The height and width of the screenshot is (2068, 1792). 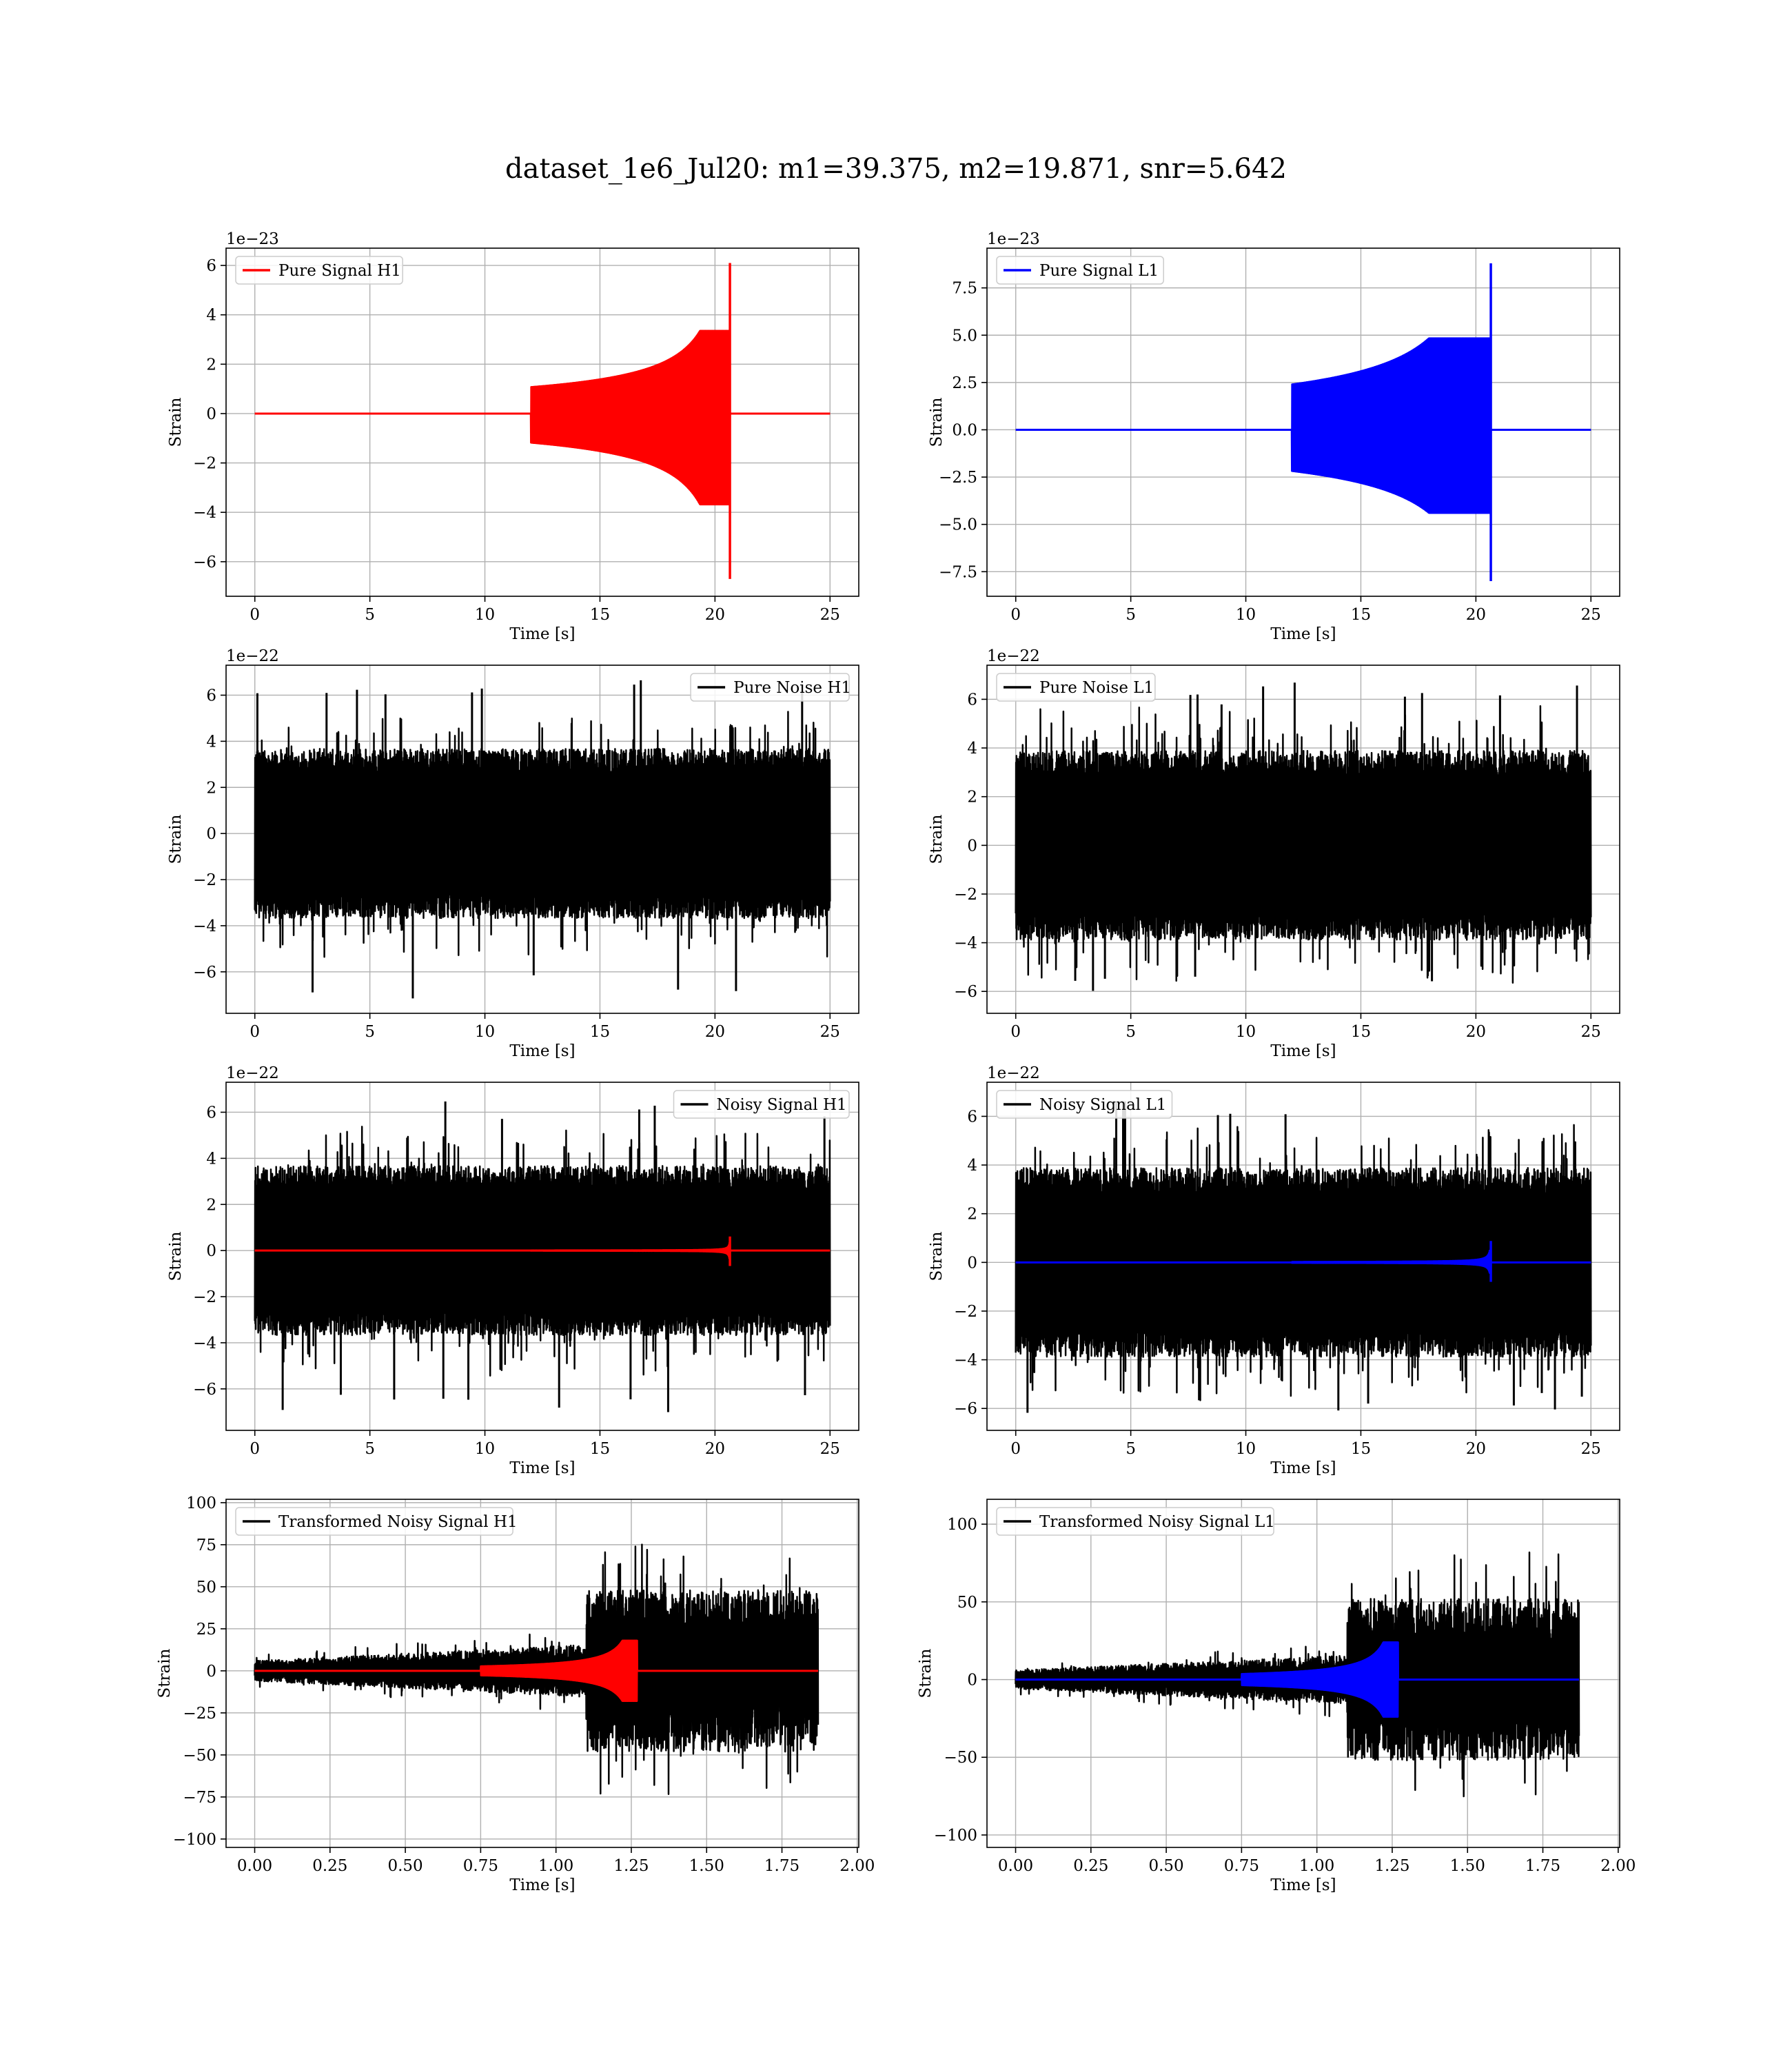 I want to click on x-tick-label: 1.00, so click(x=1316, y=1866).